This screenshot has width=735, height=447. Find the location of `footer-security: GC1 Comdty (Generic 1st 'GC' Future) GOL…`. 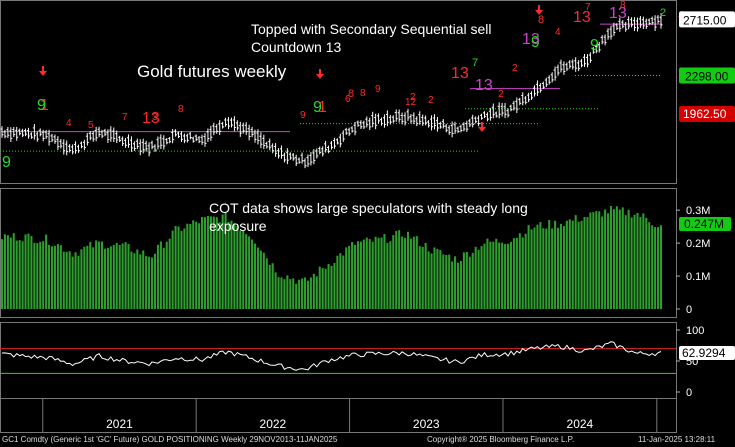

footer-security: GC1 Comdty (Generic 1st 'GC' Future) GOL… is located at coordinates (170, 439).